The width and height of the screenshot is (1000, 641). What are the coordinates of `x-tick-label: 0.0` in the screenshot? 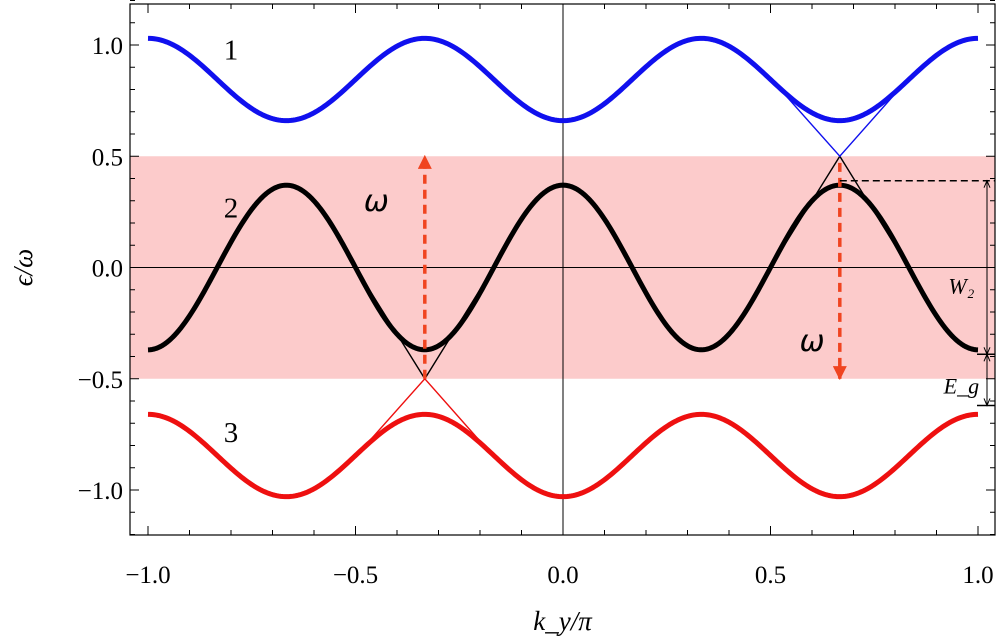 It's located at (562, 575).